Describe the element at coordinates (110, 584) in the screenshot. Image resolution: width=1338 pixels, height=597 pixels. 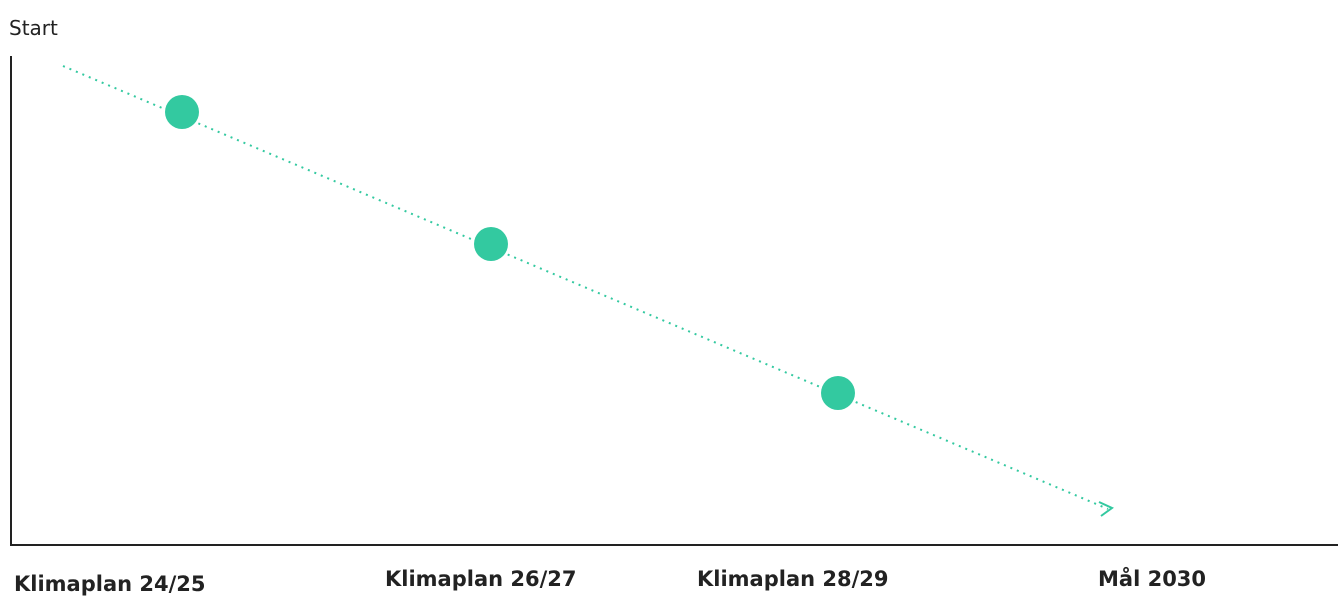
I see `milestone-label: Klimaplan 24/25` at that location.